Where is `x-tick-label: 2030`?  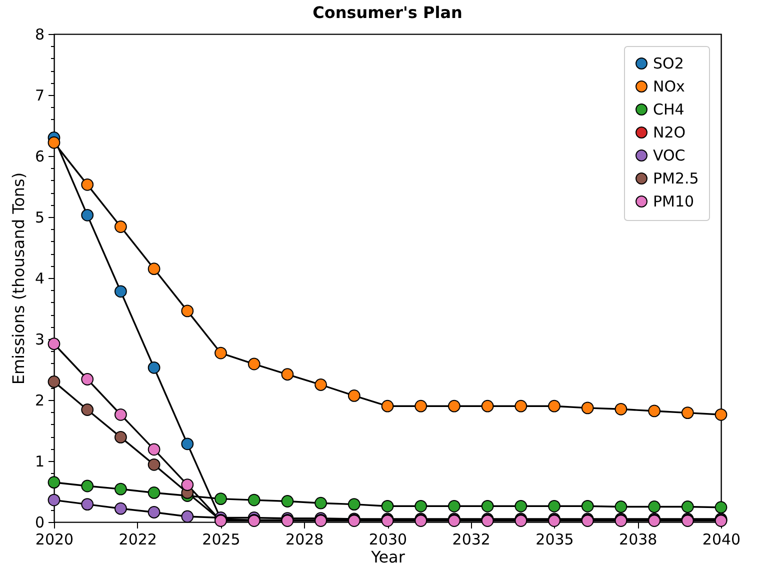
x-tick-label: 2030 is located at coordinates (388, 539).